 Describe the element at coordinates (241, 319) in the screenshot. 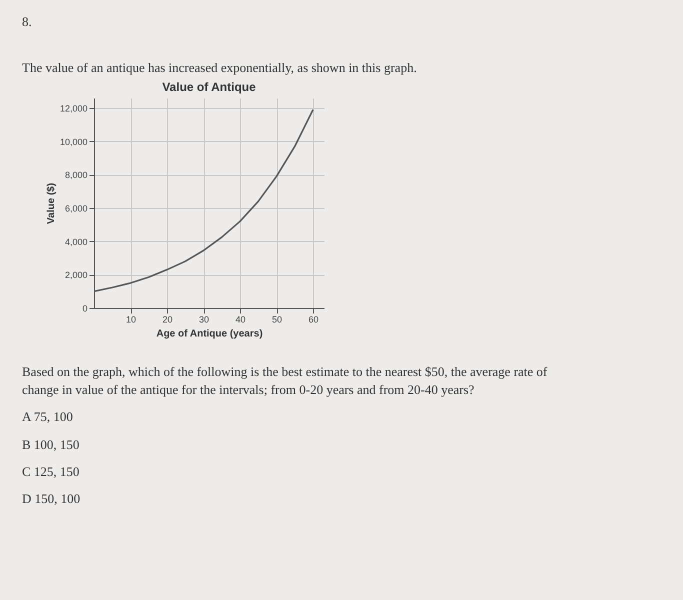

I see `x-tick-label: 40` at that location.